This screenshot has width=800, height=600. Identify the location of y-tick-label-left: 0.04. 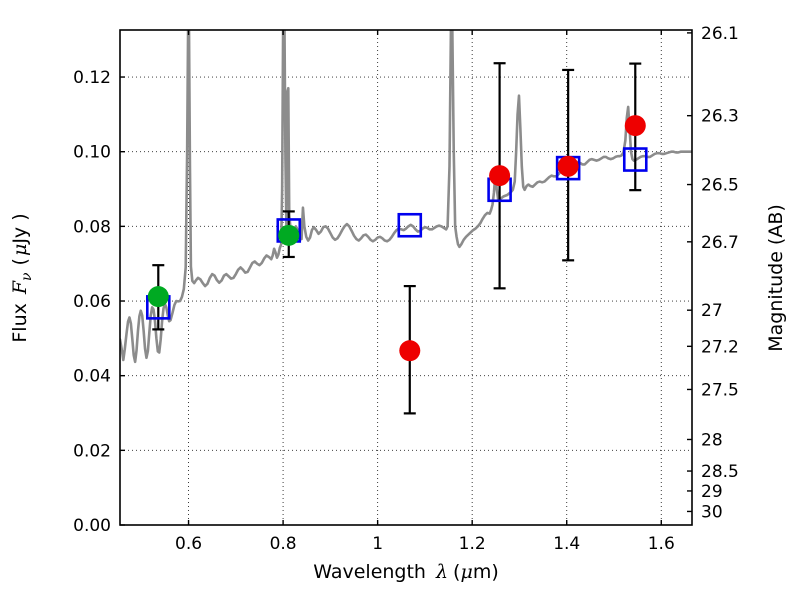
(92, 377).